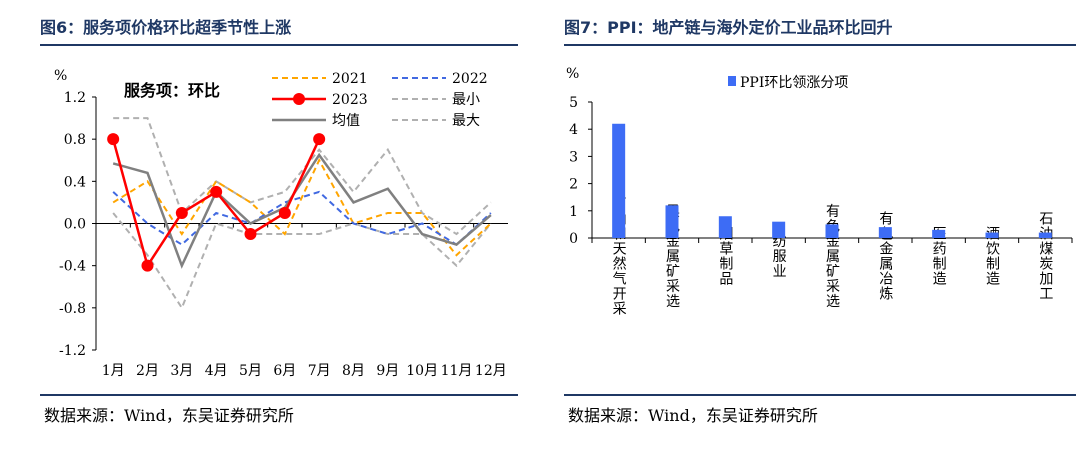 The image size is (1080, 452). What do you see at coordinates (728, 27) in the screenshot?
I see `figure-title: 图7：PPI：地产链与海外定价工业品环比回升` at bounding box center [728, 27].